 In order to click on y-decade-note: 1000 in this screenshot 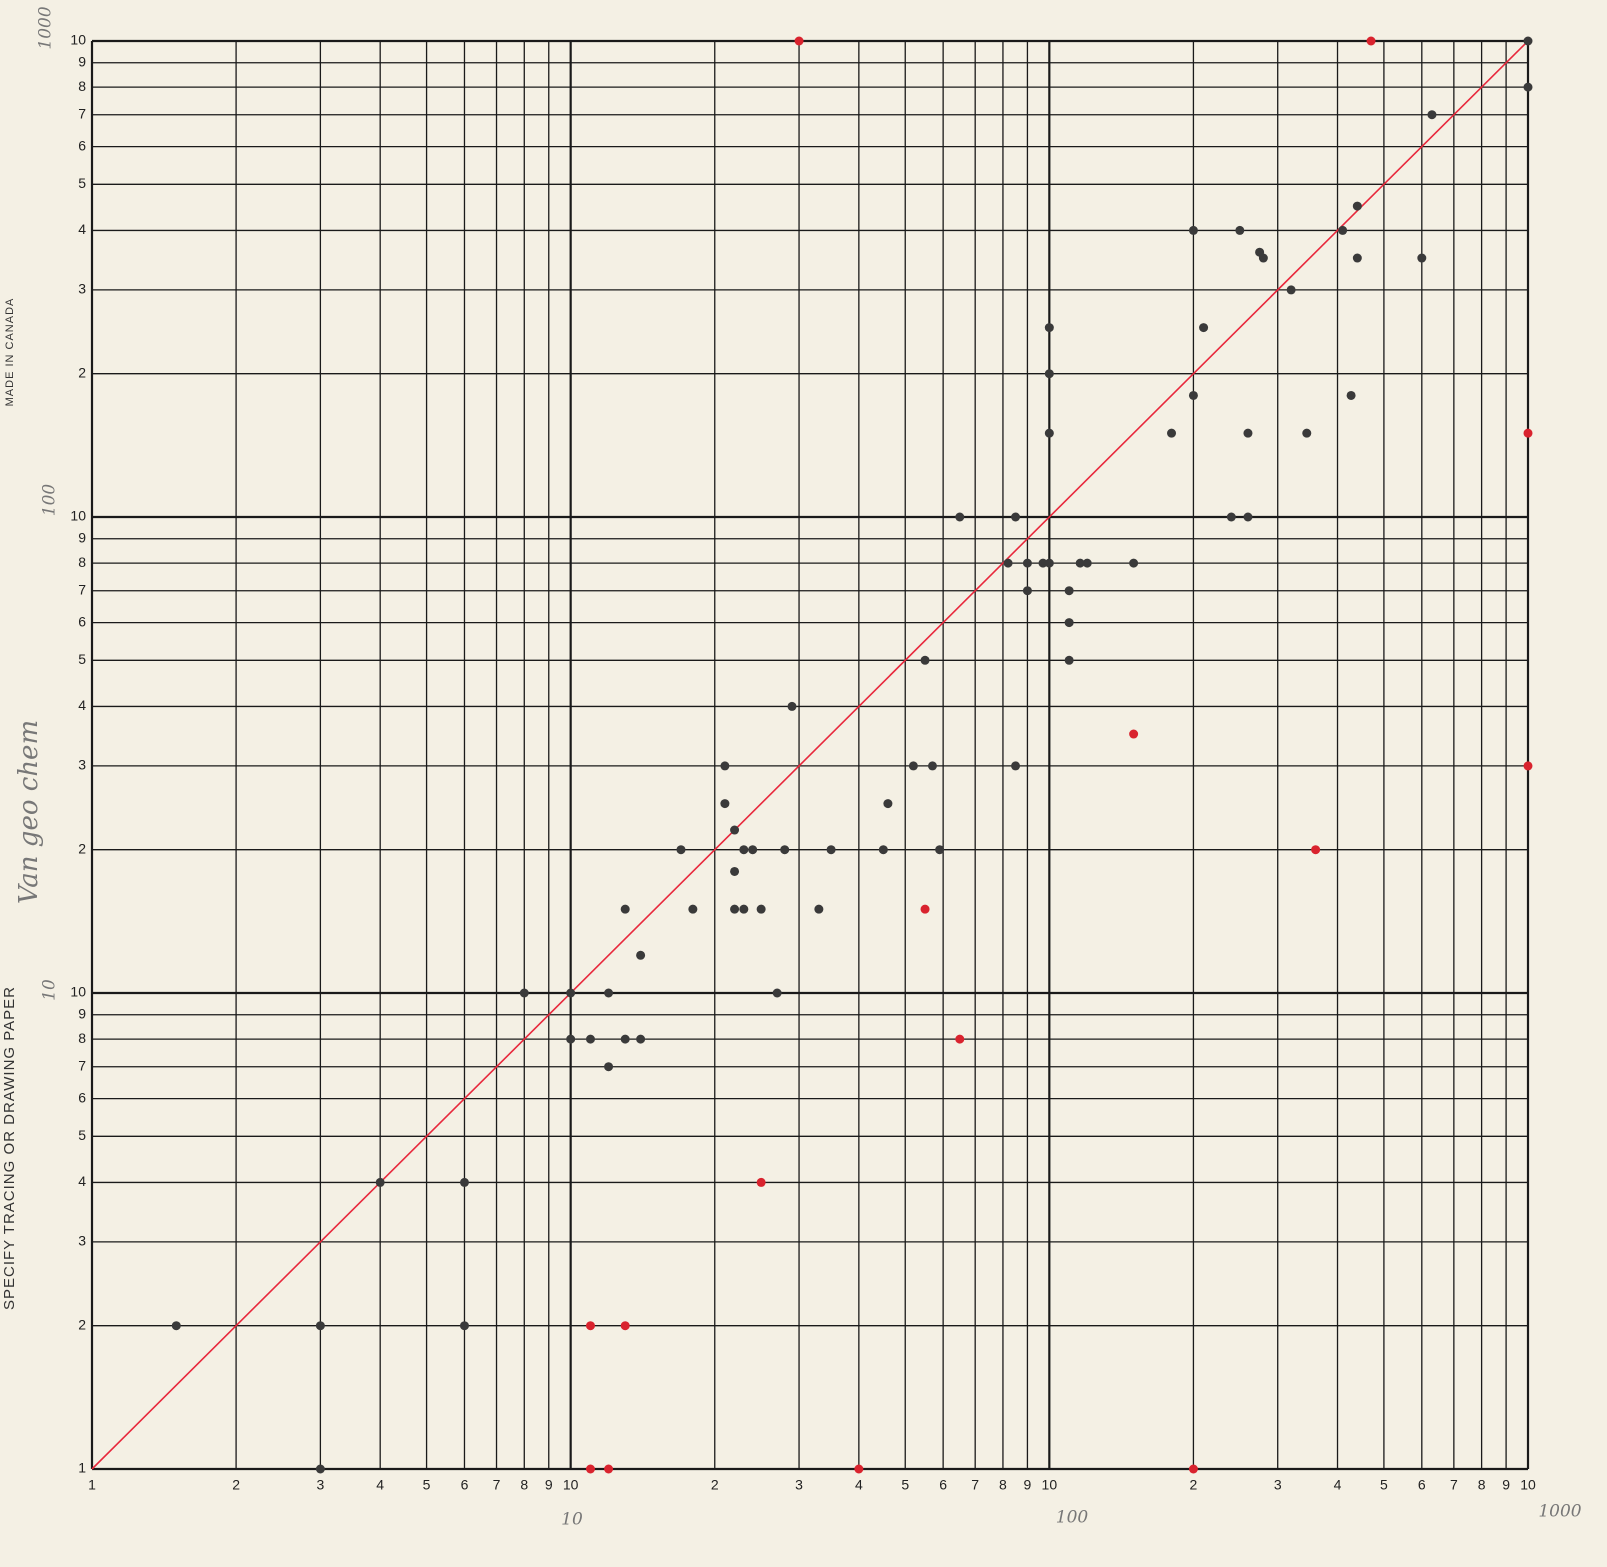, I will do `click(46, 27)`.